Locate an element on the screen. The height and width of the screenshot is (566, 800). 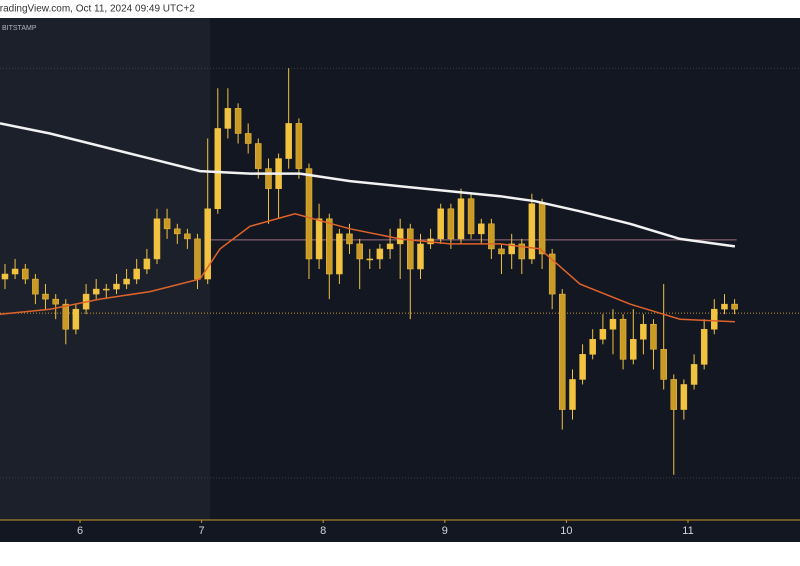
x-tick-label: 8 is located at coordinates (323, 531).